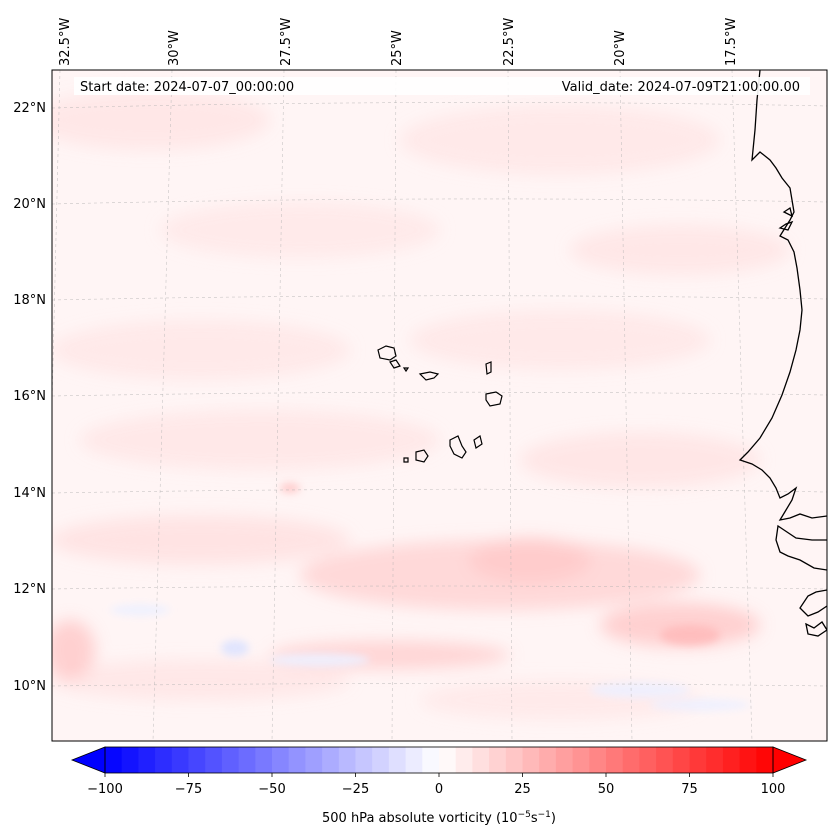  What do you see at coordinates (731, 42) in the screenshot?
I see `lon-label: 17.5°W` at bounding box center [731, 42].